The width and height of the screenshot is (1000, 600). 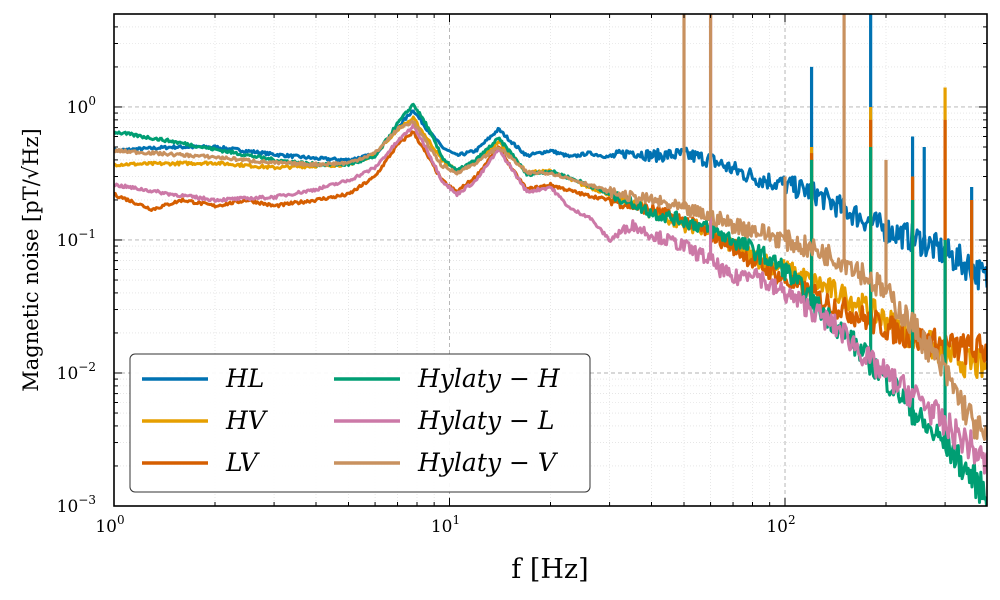 I want to click on legend-entry: LV, so click(x=243, y=462).